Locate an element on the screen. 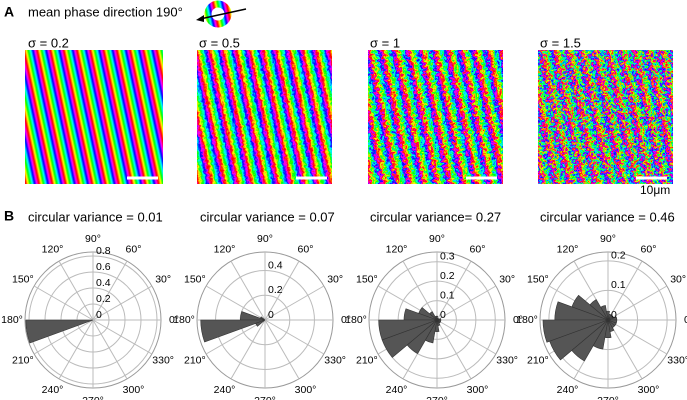 This screenshot has height=400, width=687. panel-label: A is located at coordinates (9, 12).